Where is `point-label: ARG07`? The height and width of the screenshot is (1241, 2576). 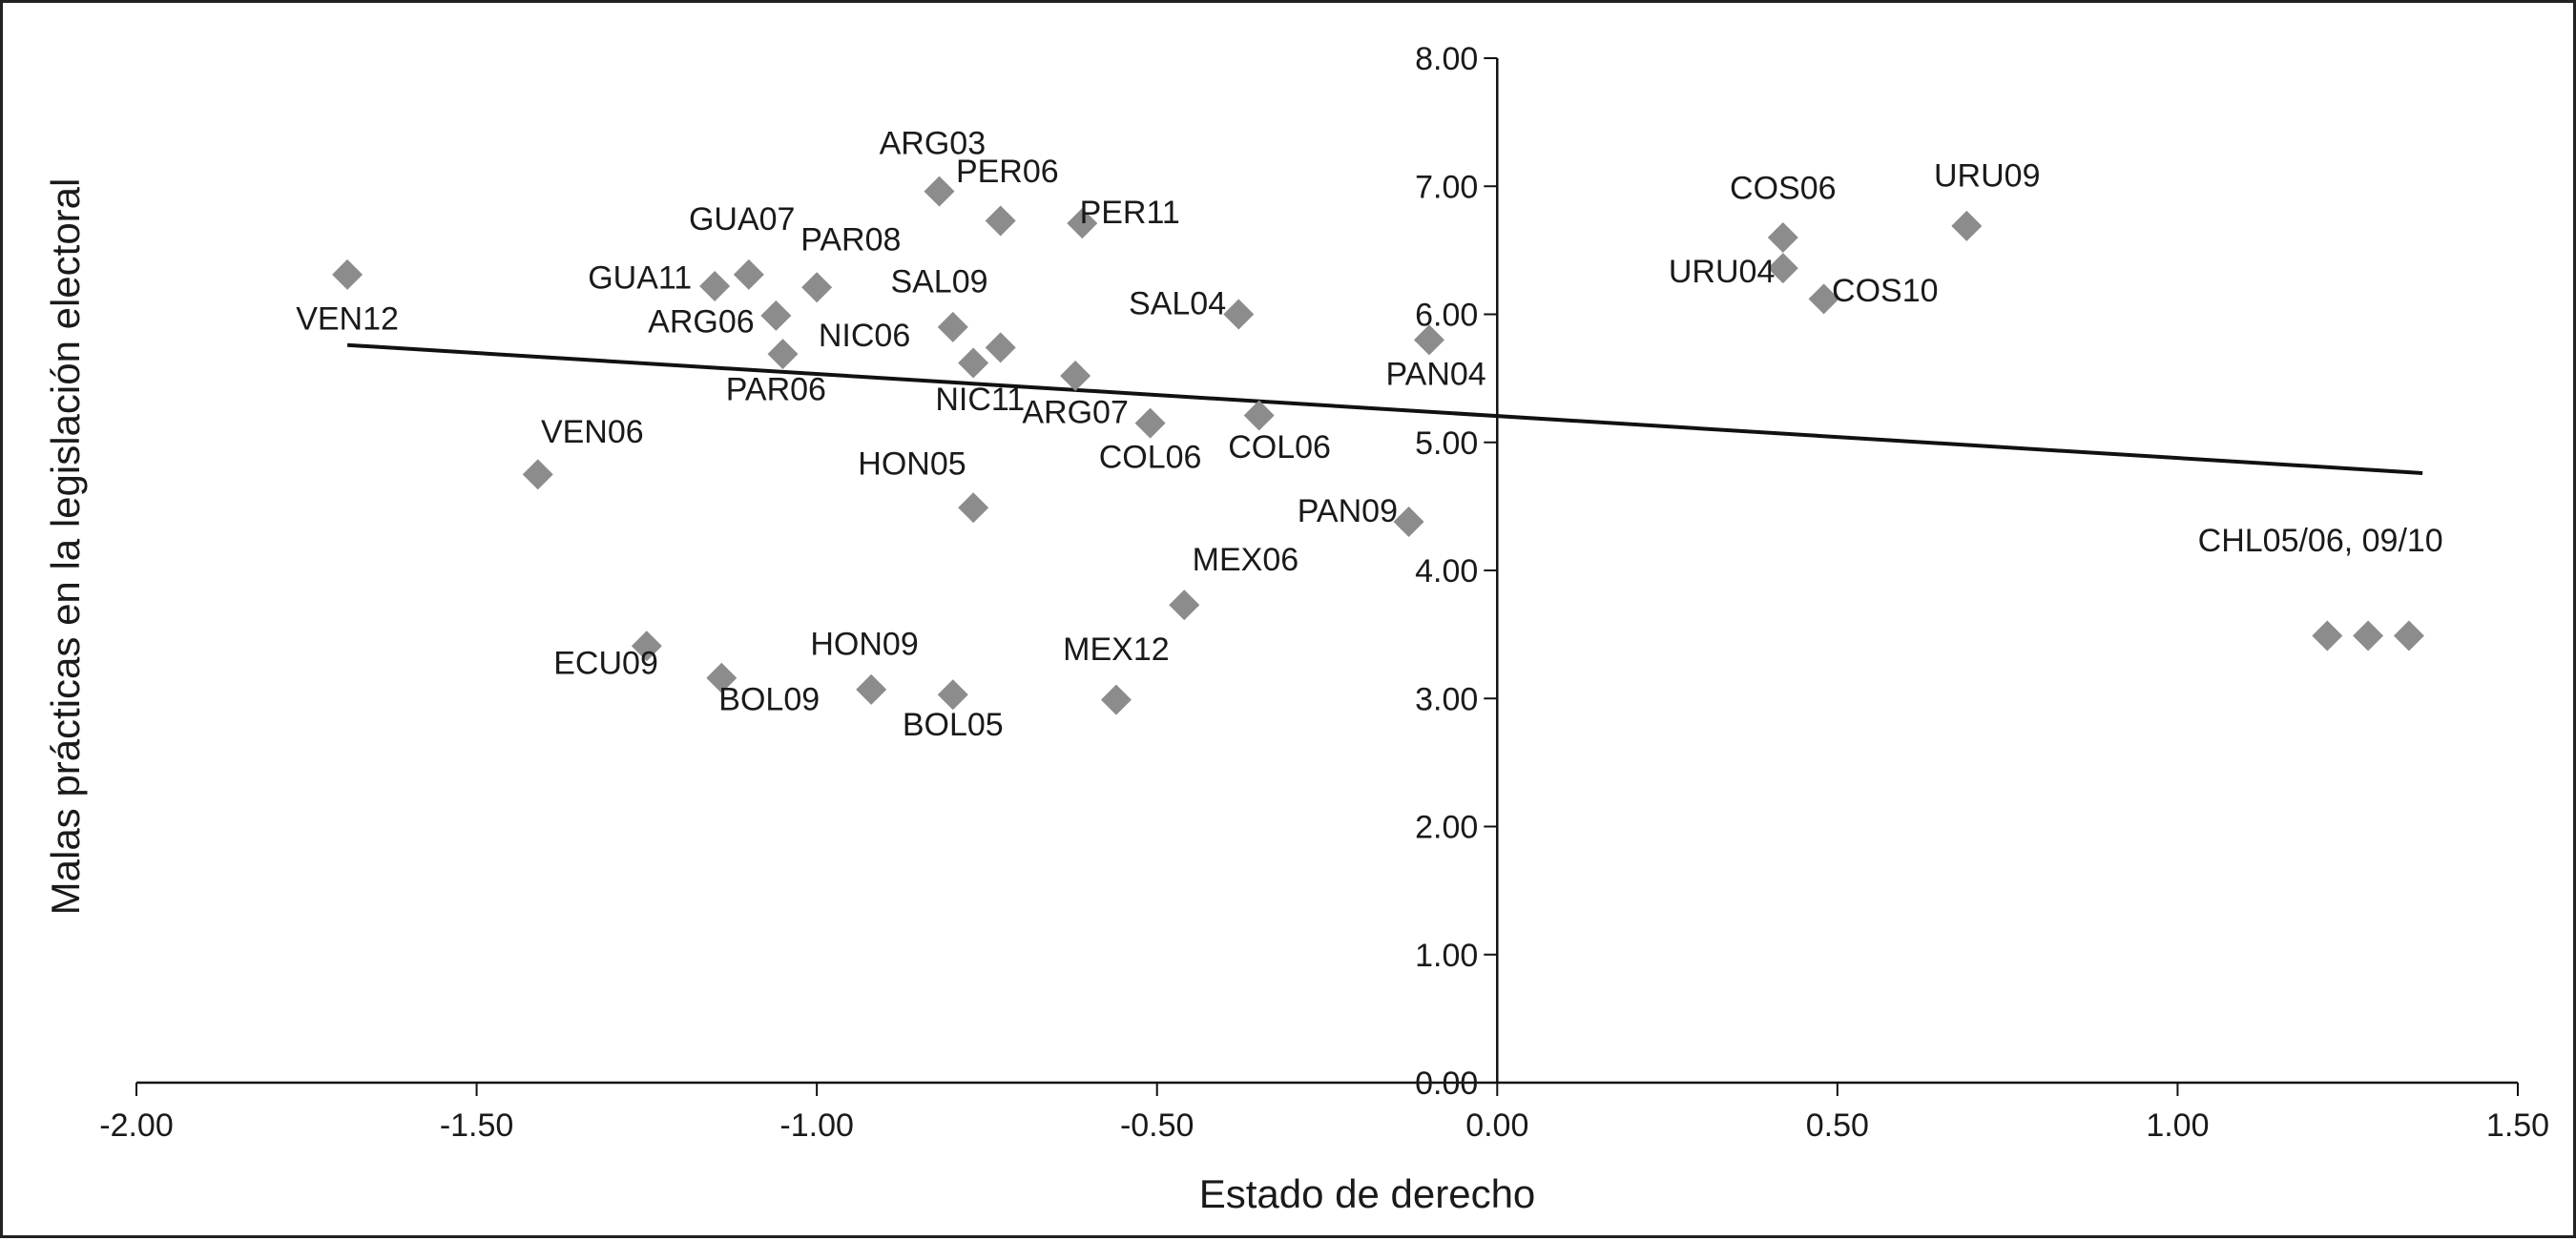 point-label: ARG07 is located at coordinates (1075, 413).